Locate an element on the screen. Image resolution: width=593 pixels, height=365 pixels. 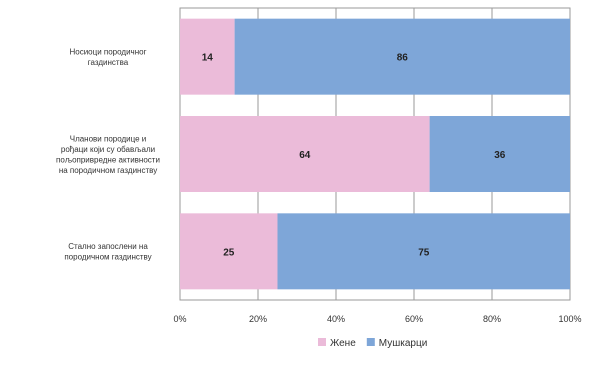
category-label: Носиоци породичног газдинства is located at coordinates (107, 56).